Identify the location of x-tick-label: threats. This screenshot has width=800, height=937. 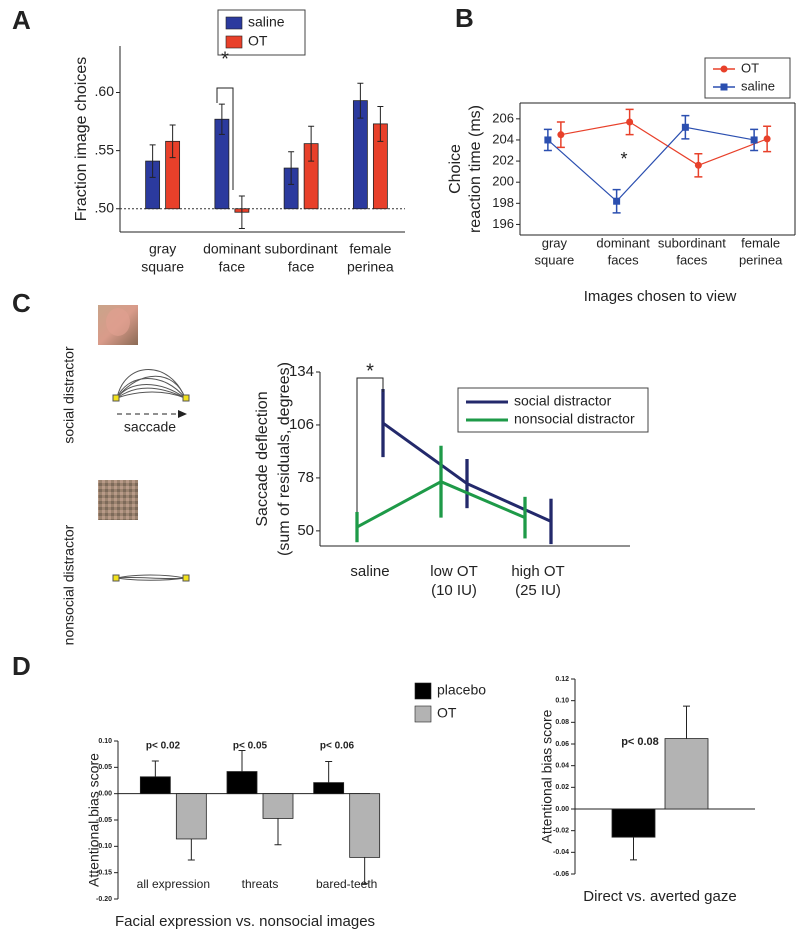
(260, 884).